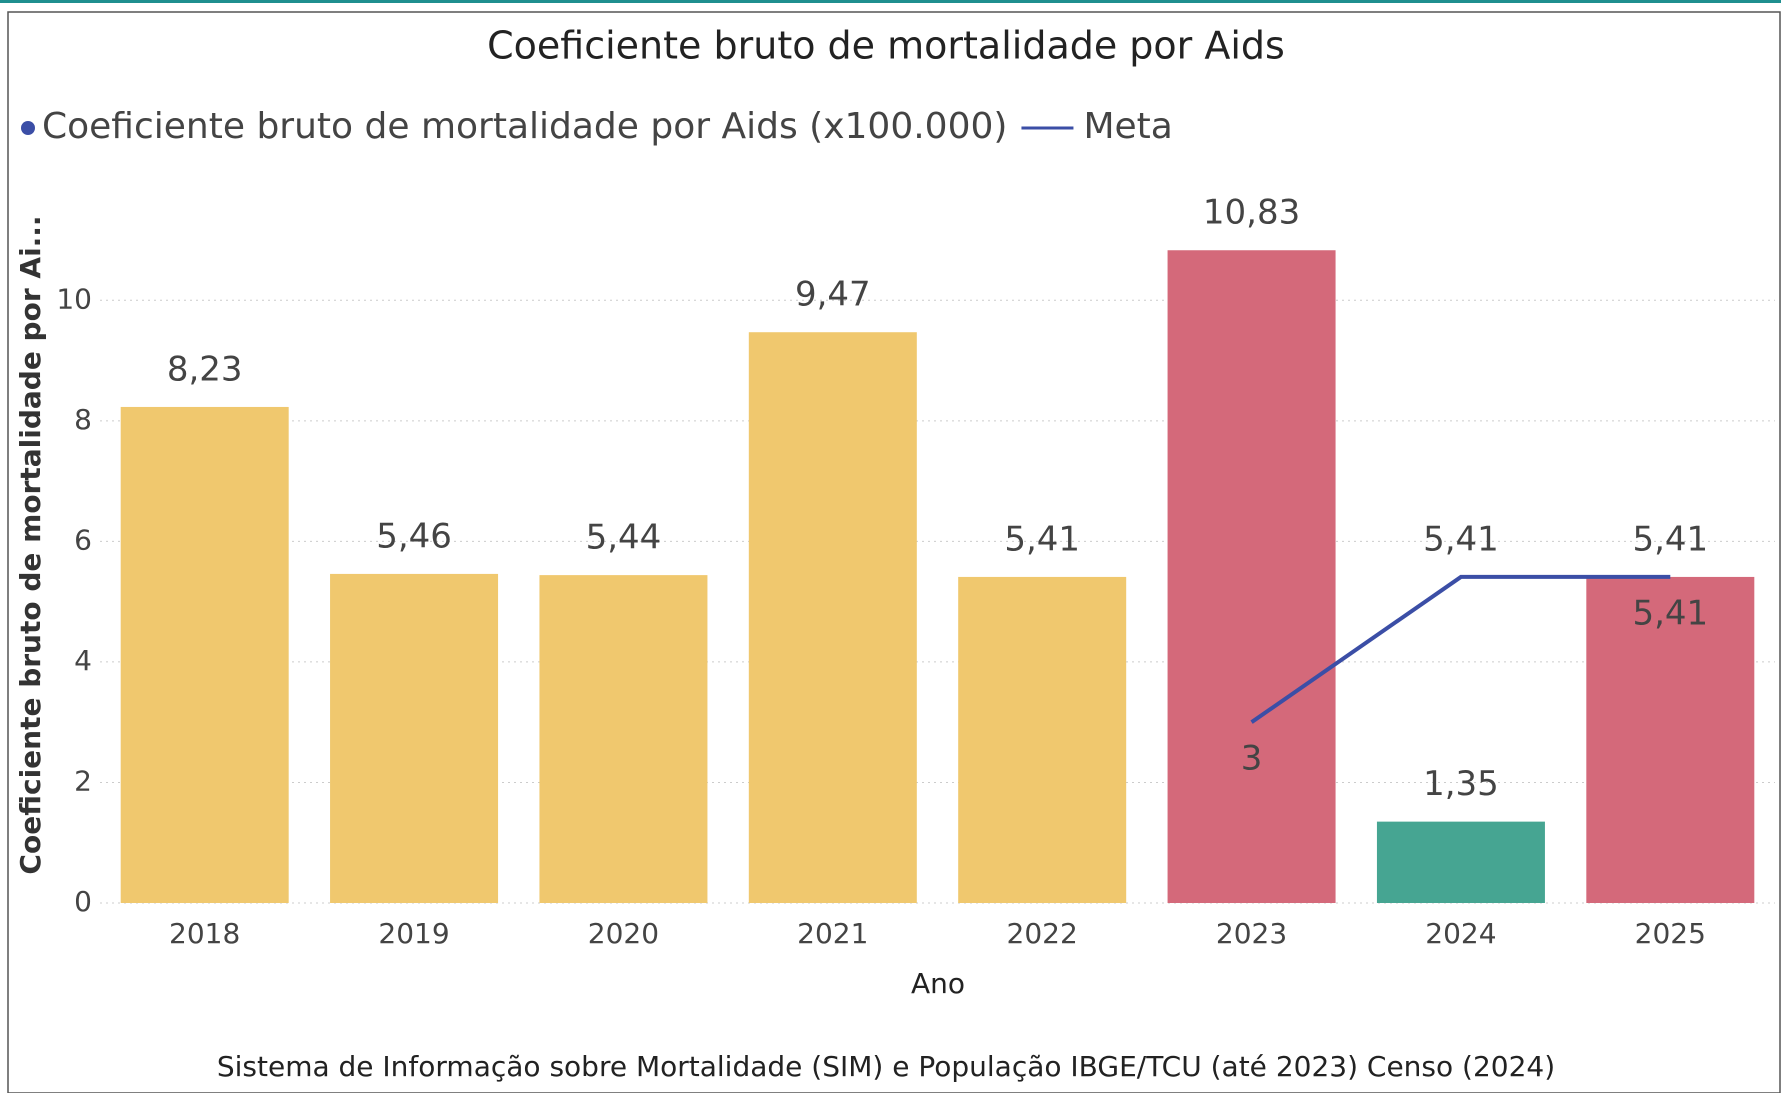 The image size is (1781, 1093). What do you see at coordinates (414, 536) in the screenshot?
I see `data-label: 5,46` at bounding box center [414, 536].